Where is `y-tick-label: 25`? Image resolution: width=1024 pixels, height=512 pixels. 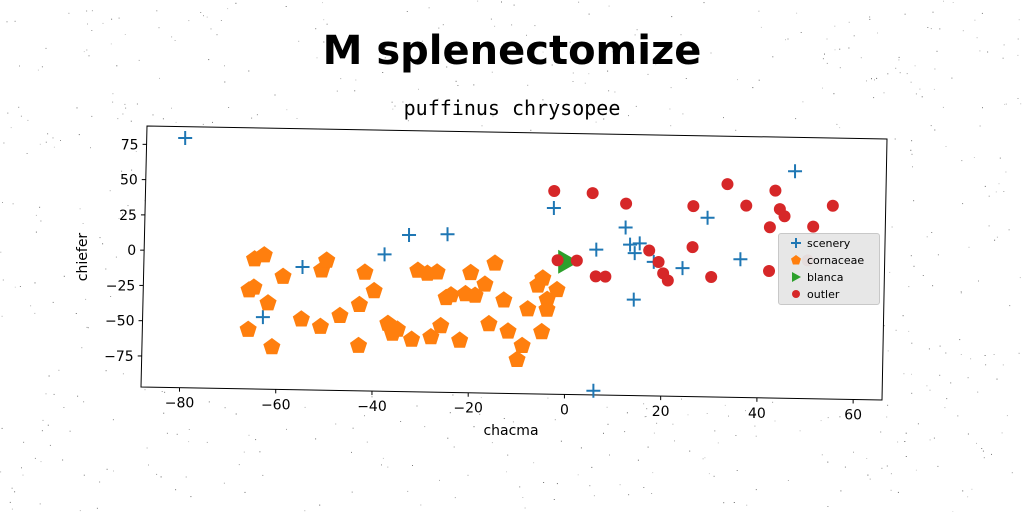 y-tick-label: 25 is located at coordinates (128, 216).